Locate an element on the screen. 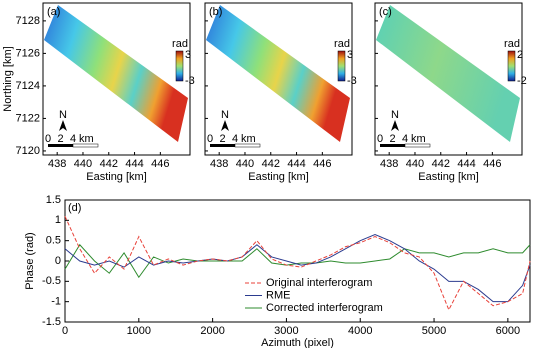 This screenshot has width=537, height=353. panel-label: (c) is located at coordinates (385, 12).